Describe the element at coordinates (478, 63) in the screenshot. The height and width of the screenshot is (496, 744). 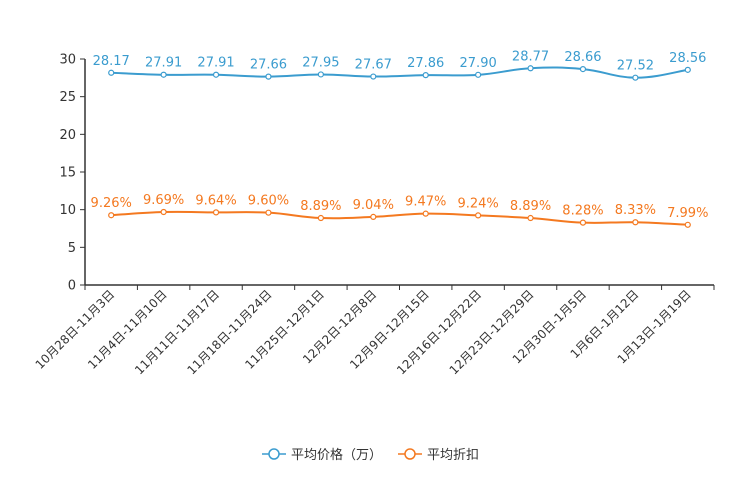
I see `data-label: 27.90` at that location.